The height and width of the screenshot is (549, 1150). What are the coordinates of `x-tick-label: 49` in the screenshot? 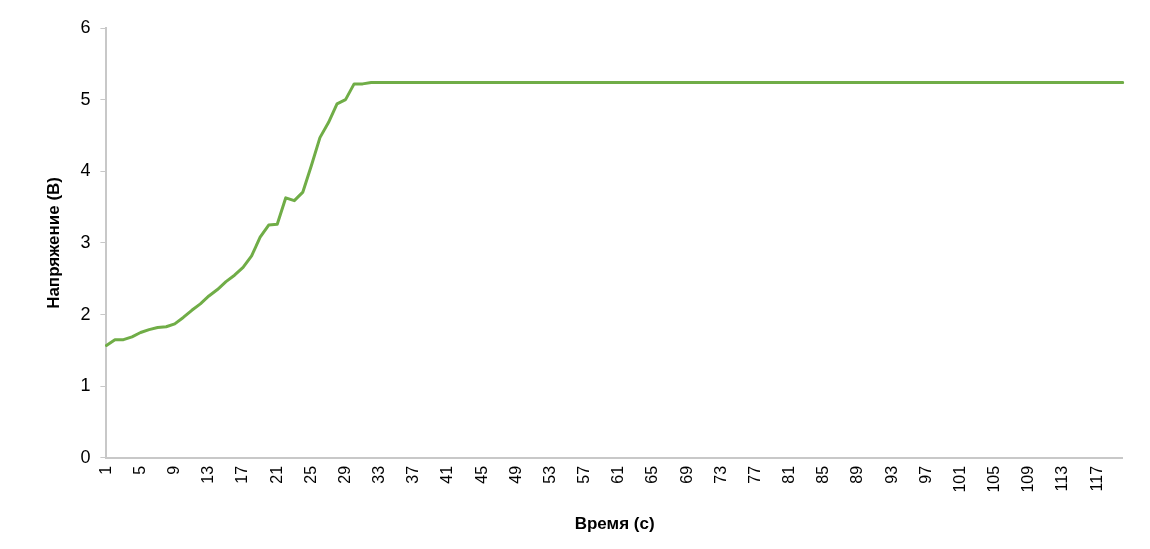 It's located at (515, 474).